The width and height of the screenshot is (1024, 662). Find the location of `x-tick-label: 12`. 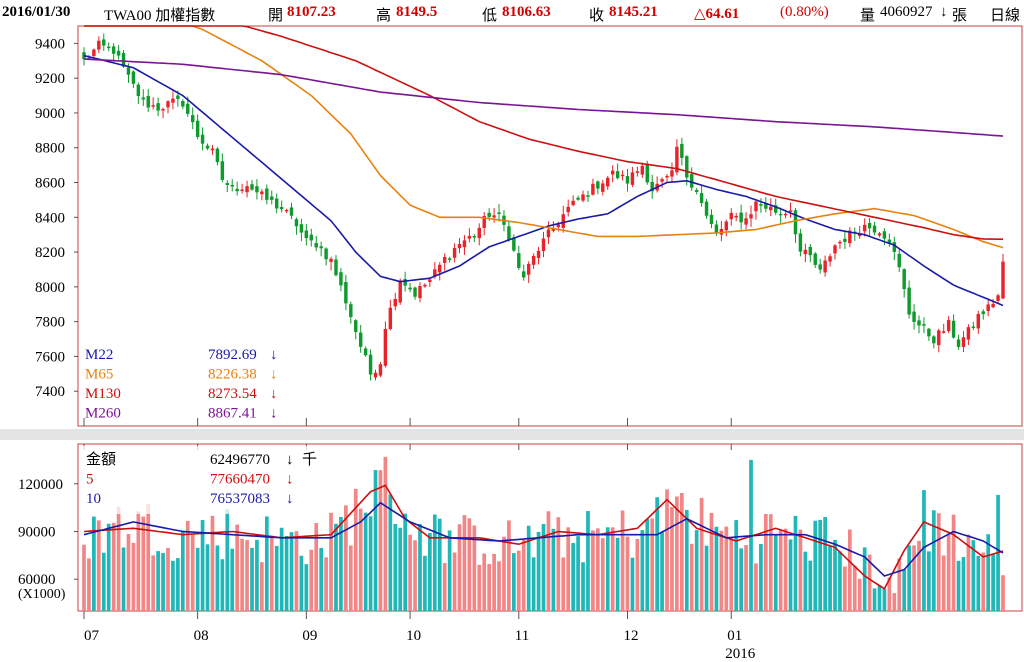

x-tick-label: 12 is located at coordinates (630, 636).